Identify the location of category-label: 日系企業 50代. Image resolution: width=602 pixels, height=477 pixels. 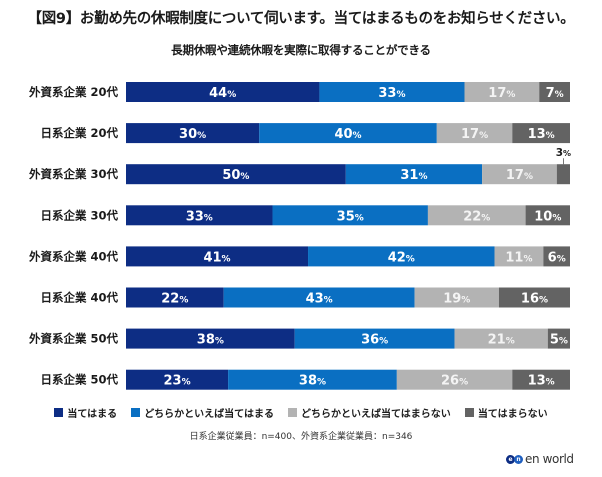
(79, 380).